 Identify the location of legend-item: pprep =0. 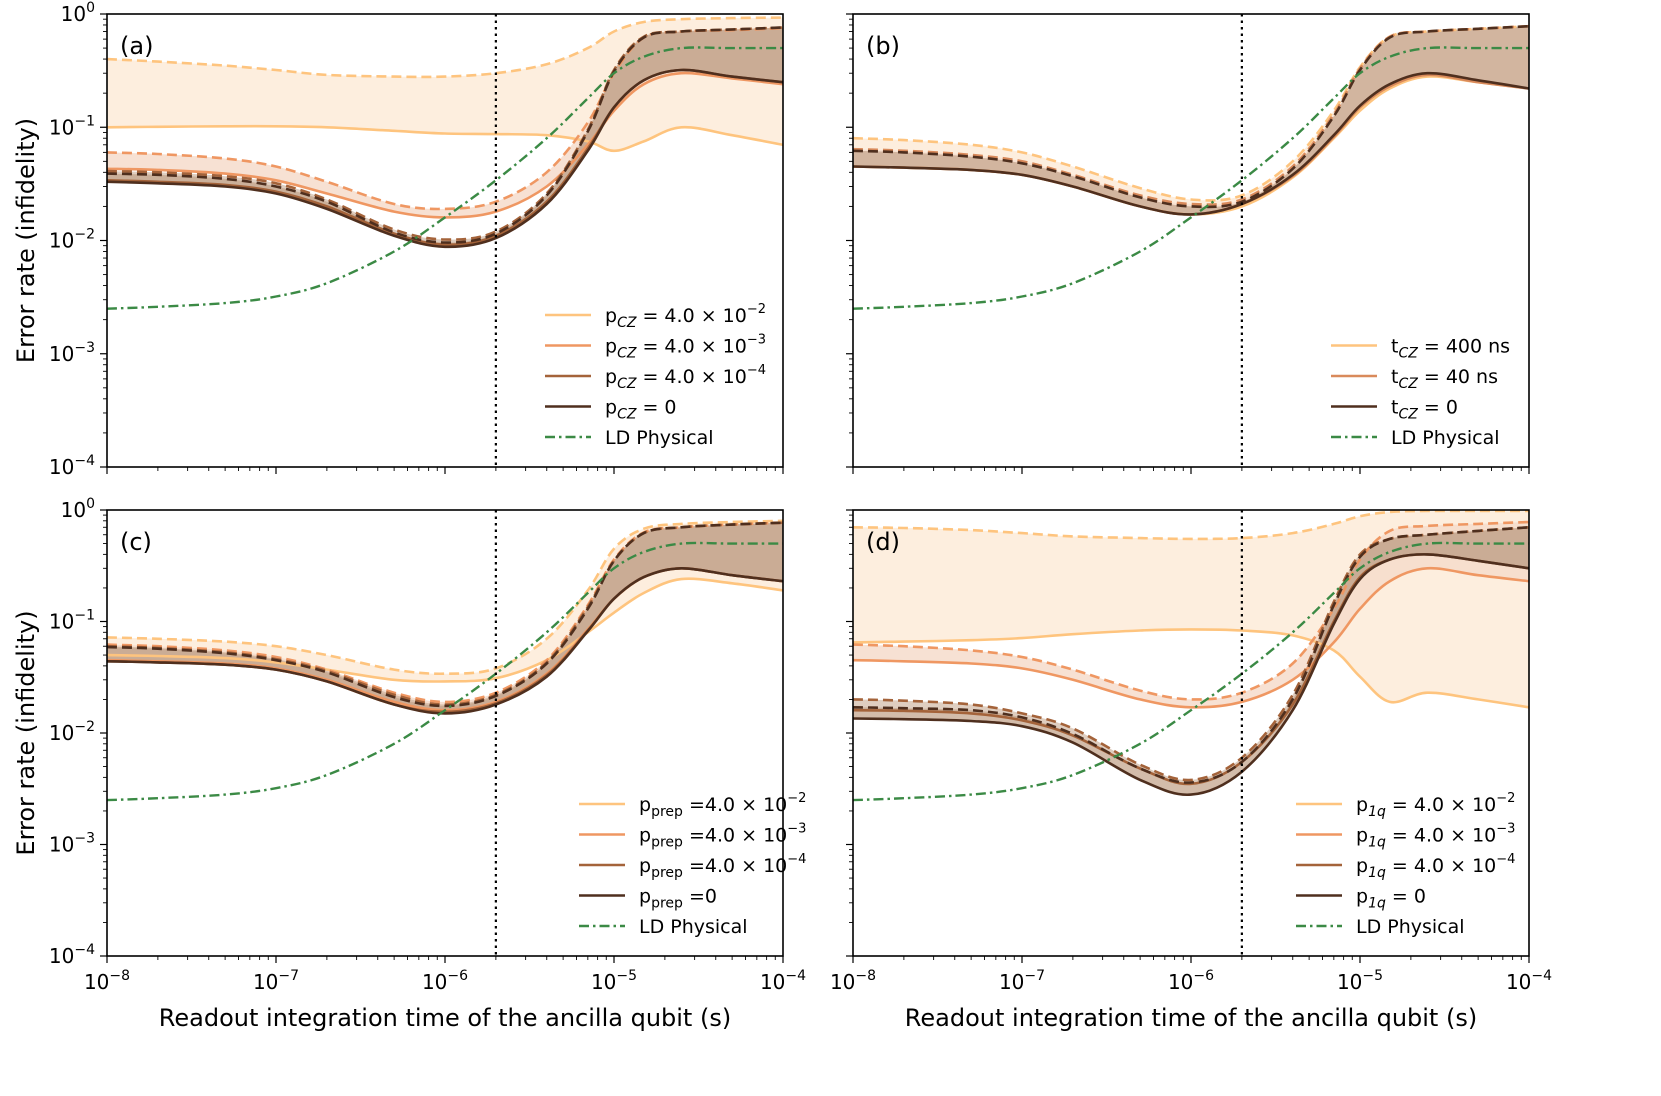
(648, 899).